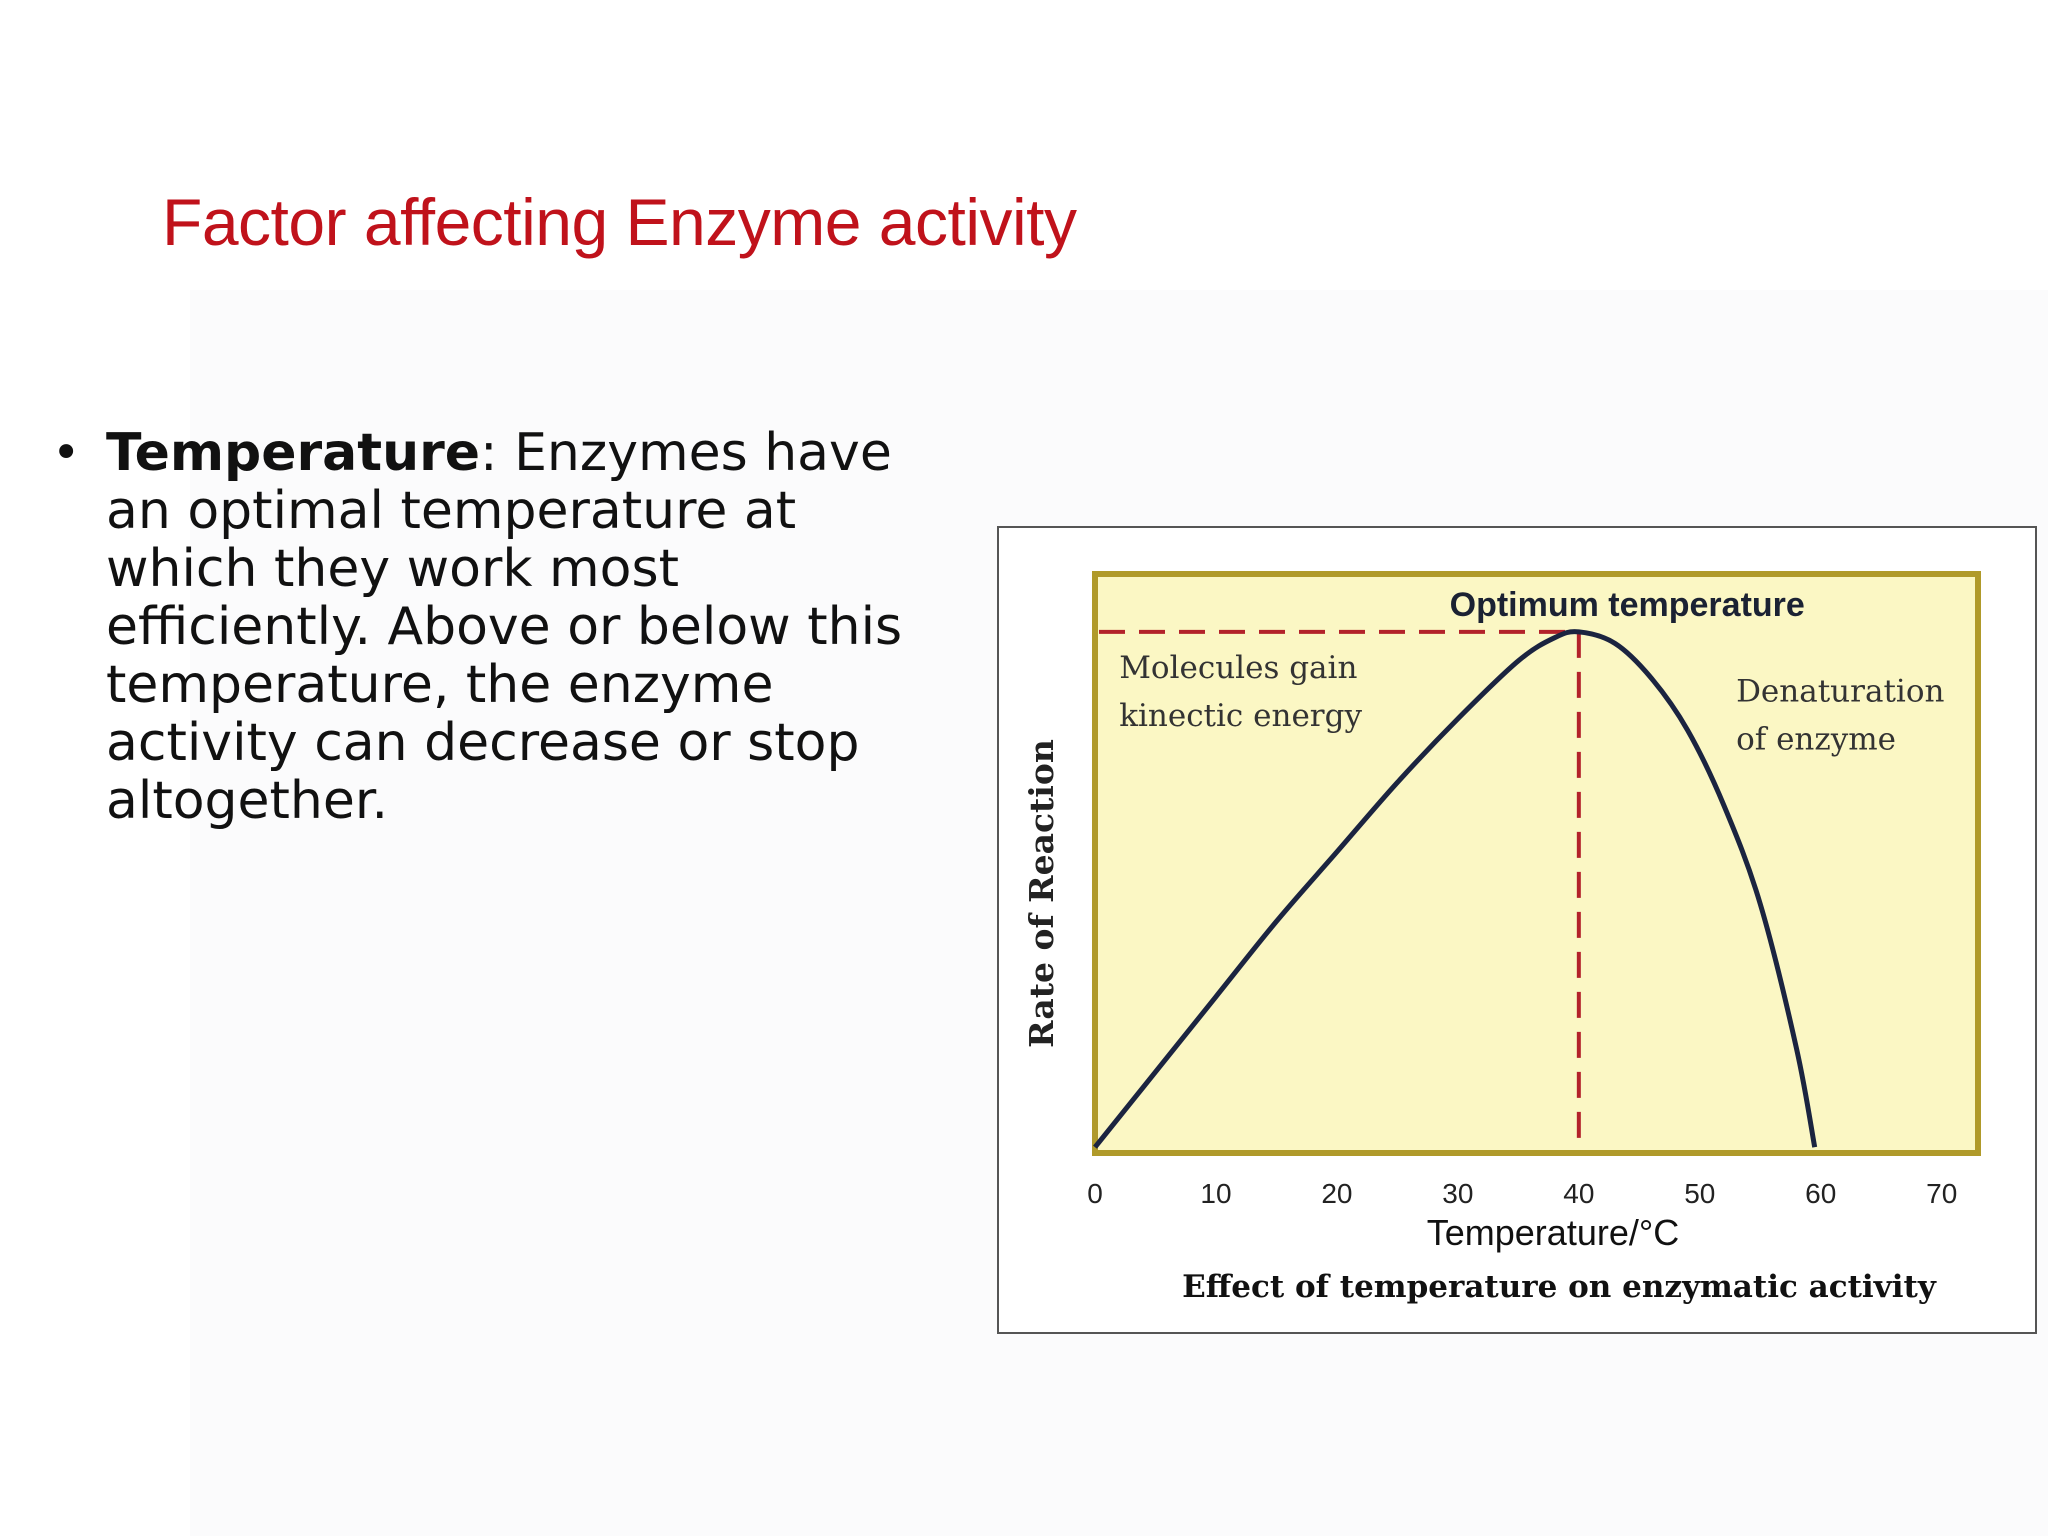  I want to click on y-axis-label: Rate of Reaction, so click(1041, 893).